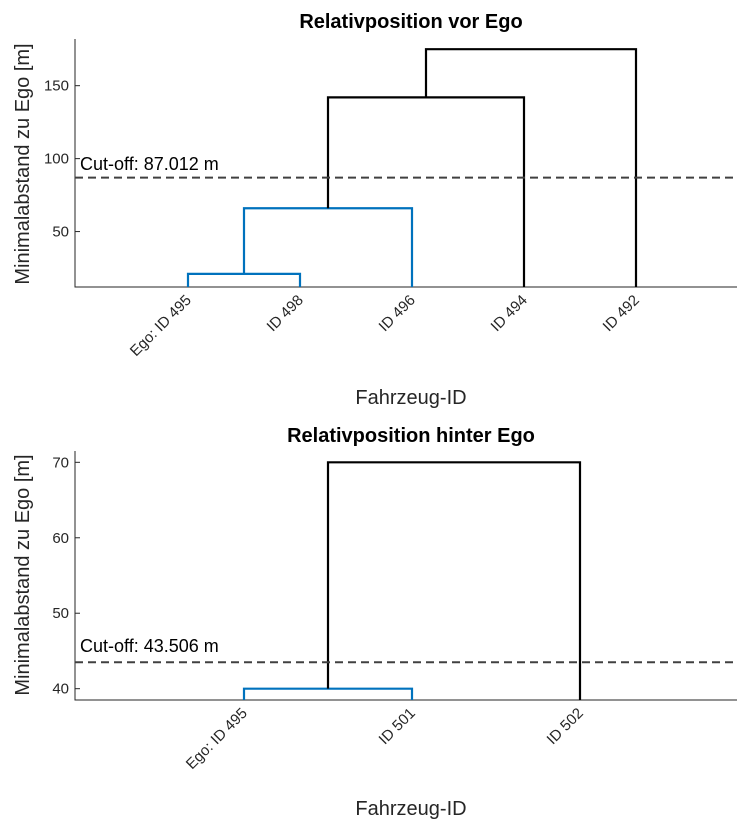  Describe the element at coordinates (56, 159) in the screenshot. I see `y-tick-label: 100` at that location.